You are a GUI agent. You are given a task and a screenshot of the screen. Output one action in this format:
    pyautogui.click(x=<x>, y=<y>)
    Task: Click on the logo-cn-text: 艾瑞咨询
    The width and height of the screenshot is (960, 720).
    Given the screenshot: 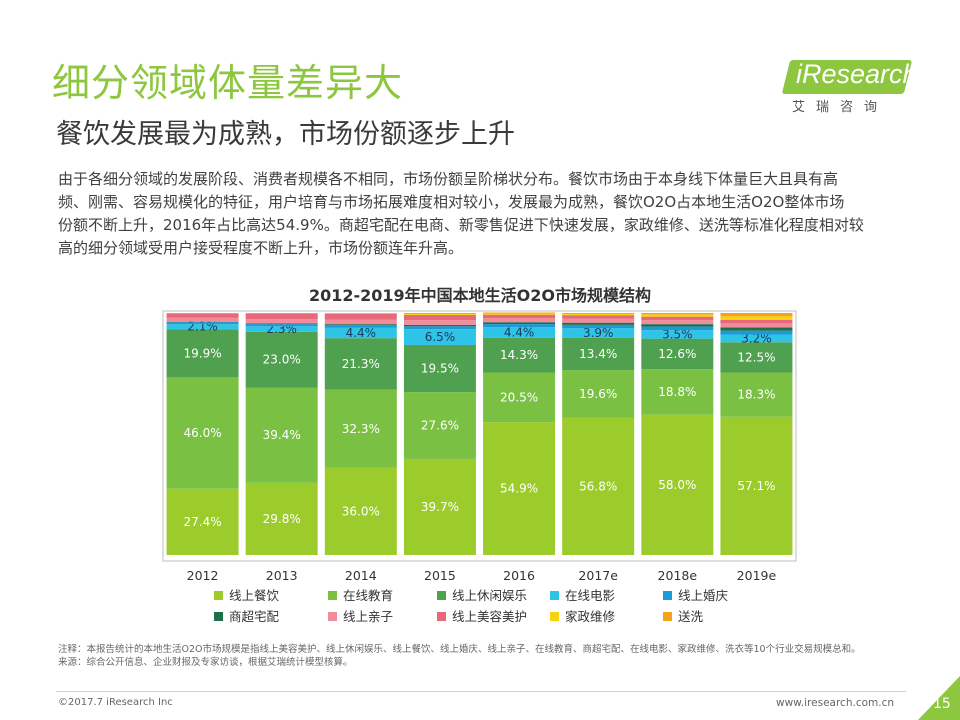 What is the action you would take?
    pyautogui.click(x=840, y=107)
    